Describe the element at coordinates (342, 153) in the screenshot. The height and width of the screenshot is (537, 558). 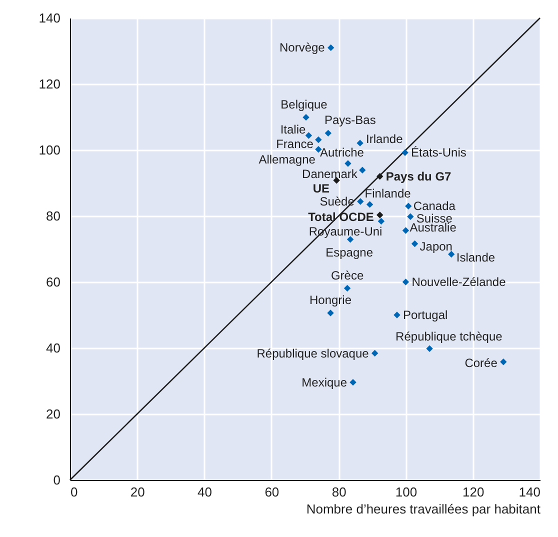
I see `annotation: Autriche` at that location.